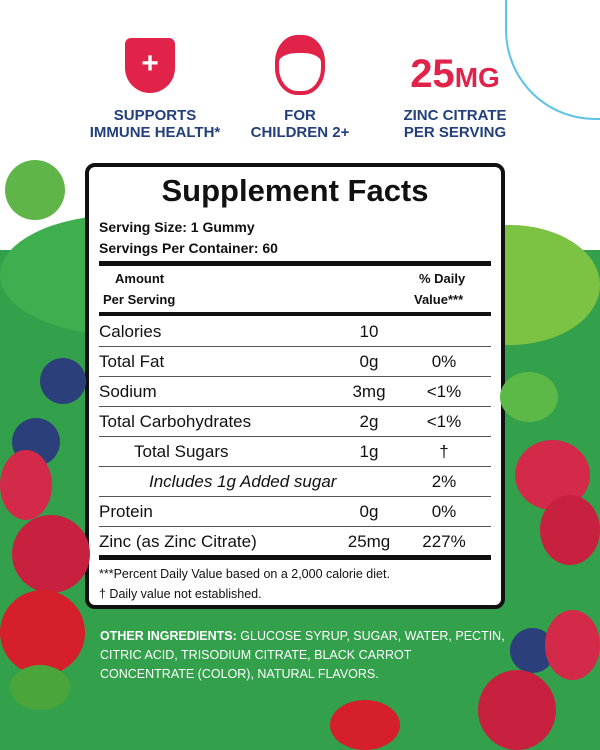 The width and height of the screenshot is (600, 750). I want to click on nutrient-row: Includes 1g Added sugar 2%, so click(295, 482).